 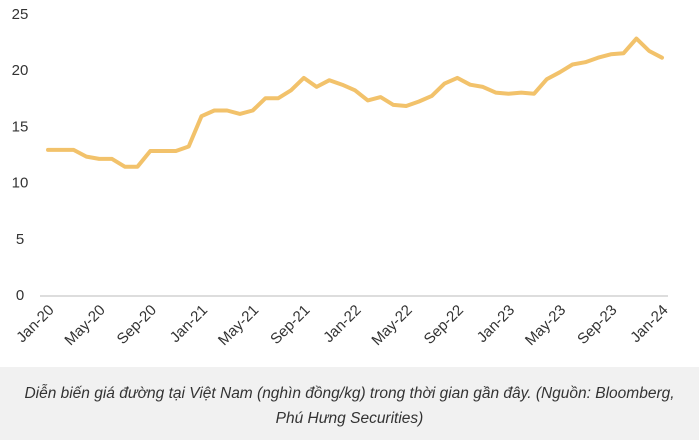 I want to click on y-tick-label: 5, so click(x=20, y=239).